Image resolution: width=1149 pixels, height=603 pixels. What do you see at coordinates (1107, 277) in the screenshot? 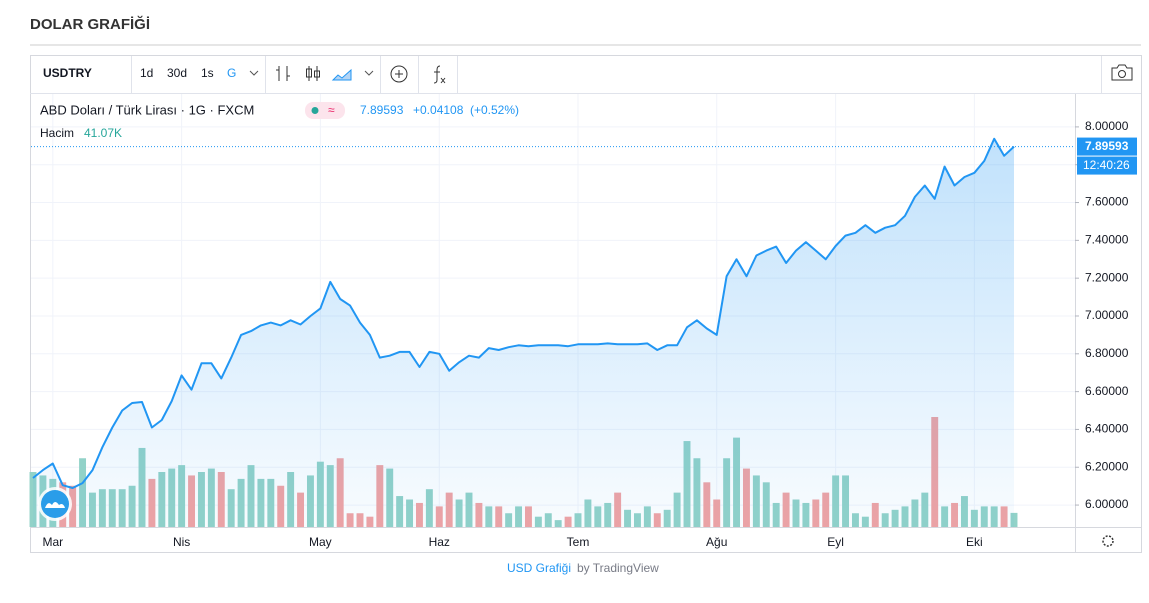
I see `y-tick-label: 7.20000` at bounding box center [1107, 277].